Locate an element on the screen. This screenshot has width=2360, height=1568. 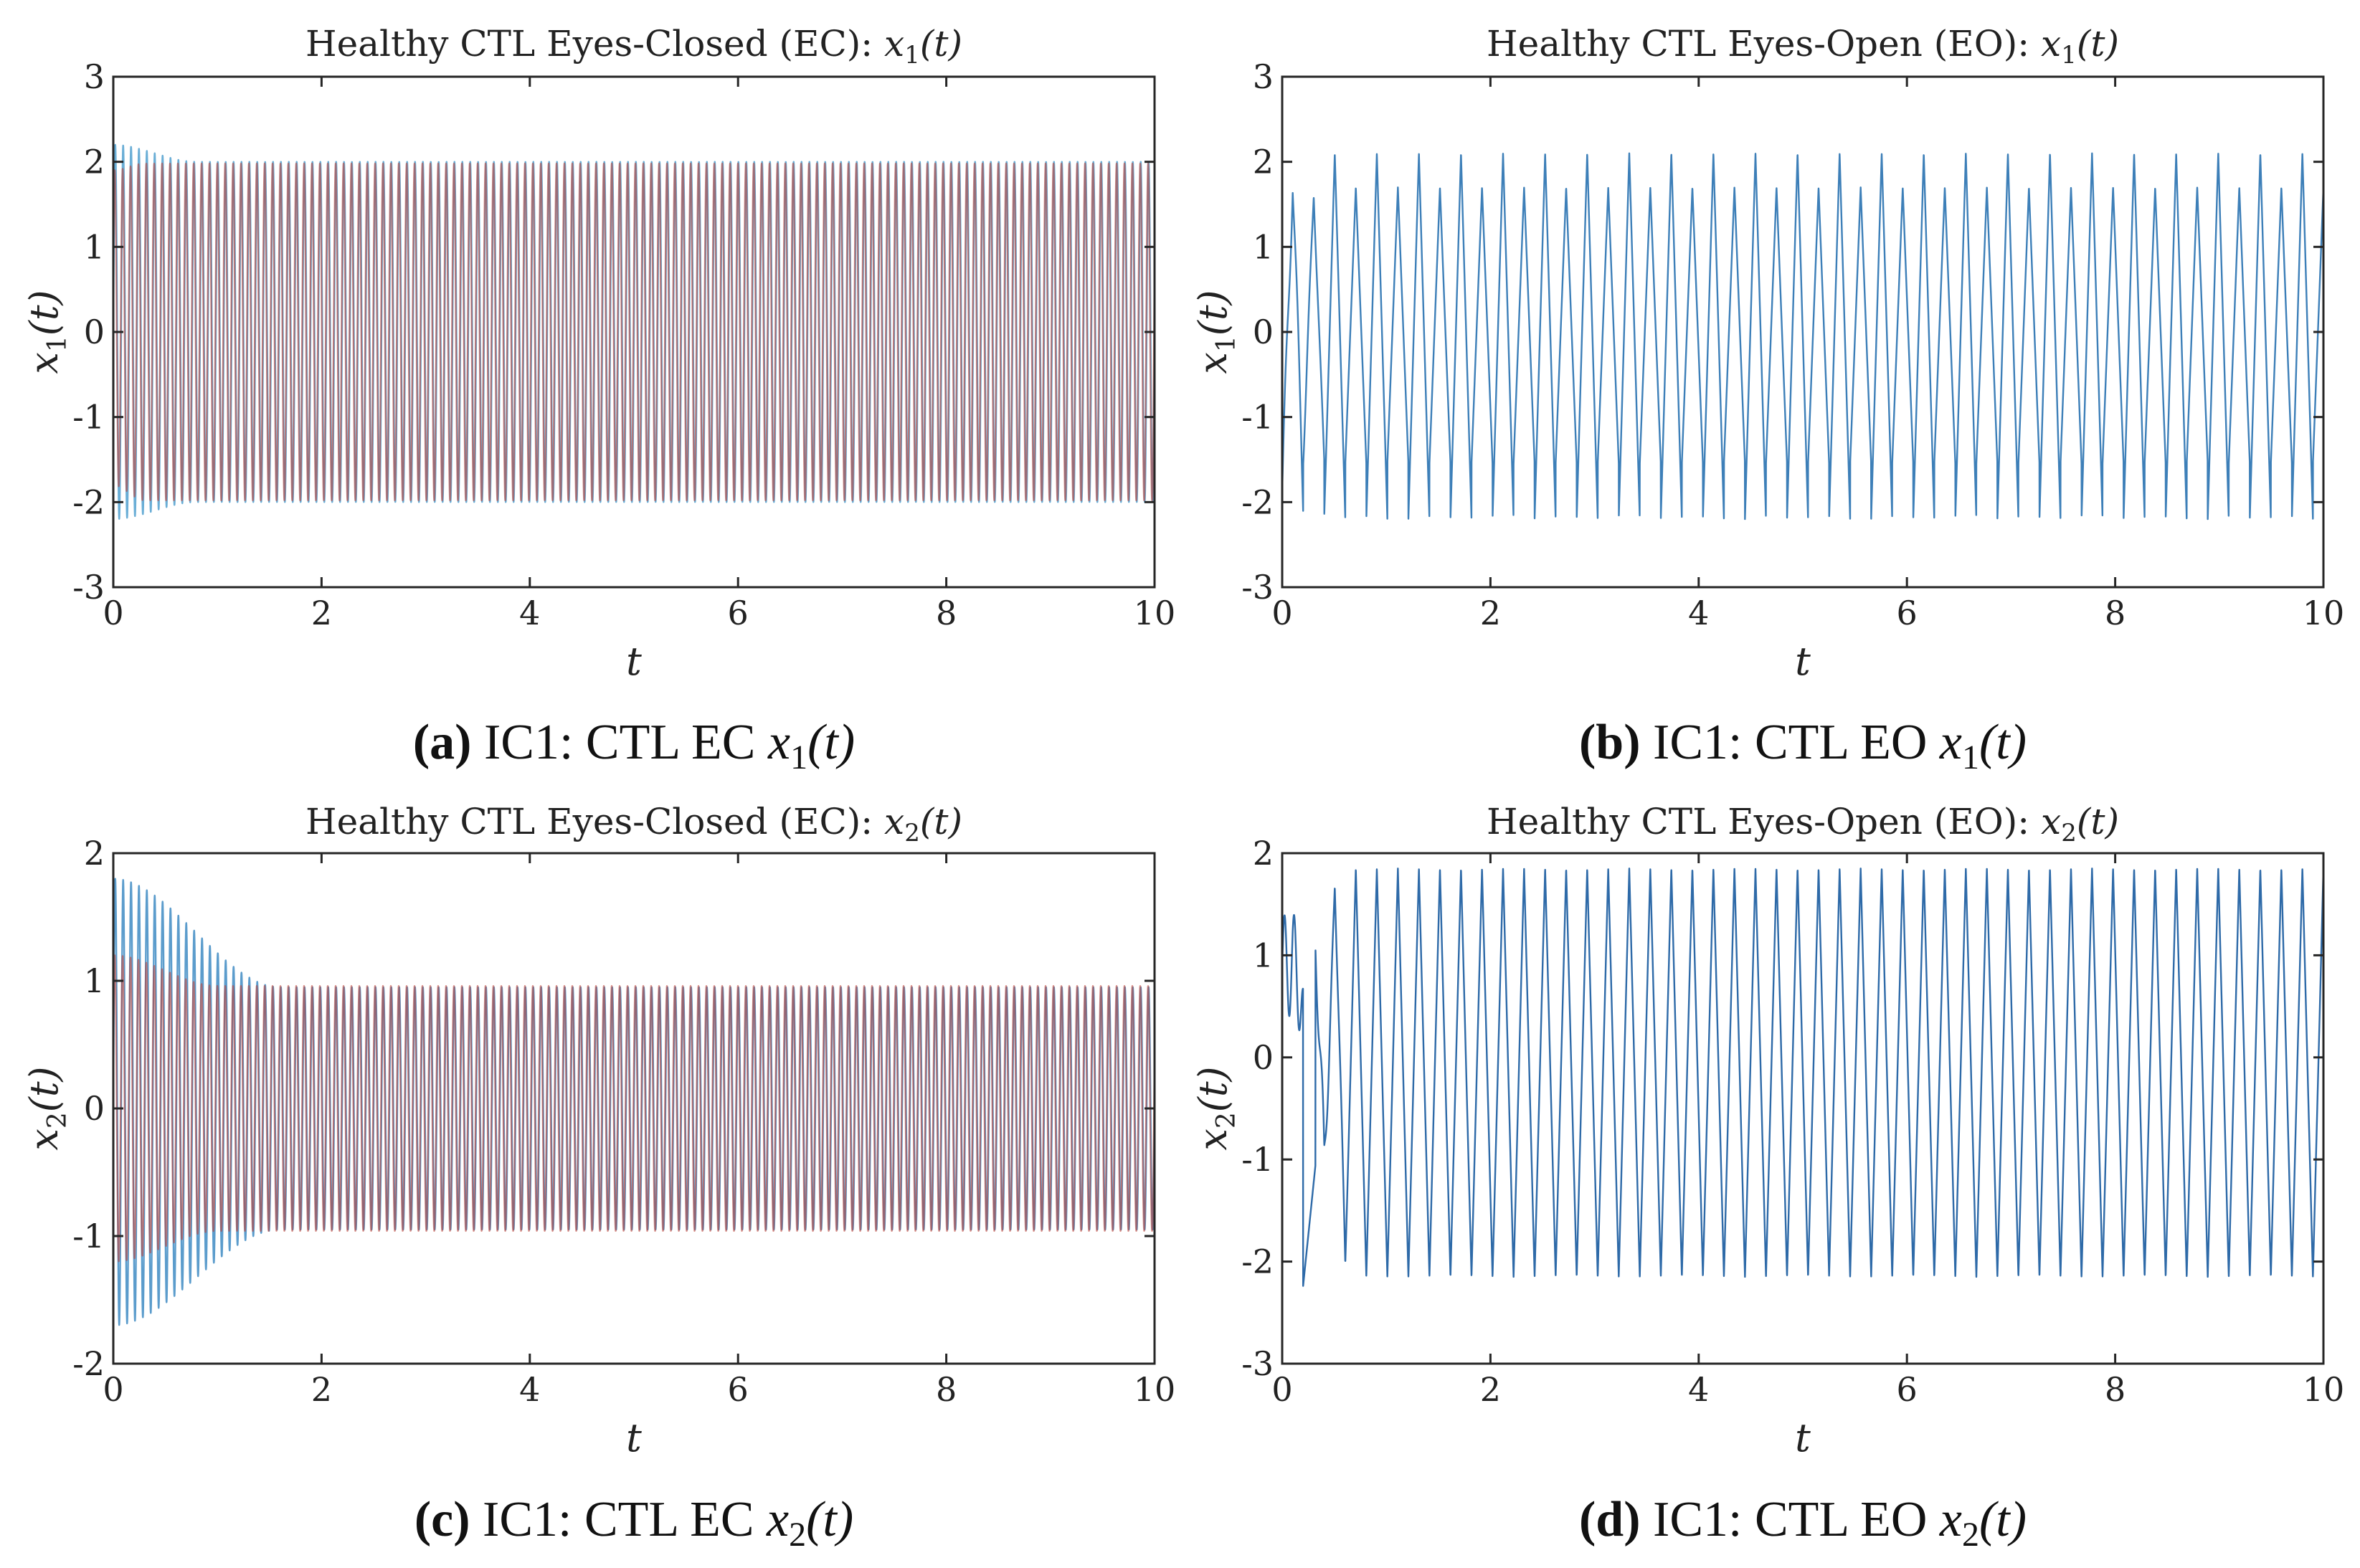
subfigure-caption: (c) IC1: CTL EC x2(t) is located at coordinates (634, 1523).